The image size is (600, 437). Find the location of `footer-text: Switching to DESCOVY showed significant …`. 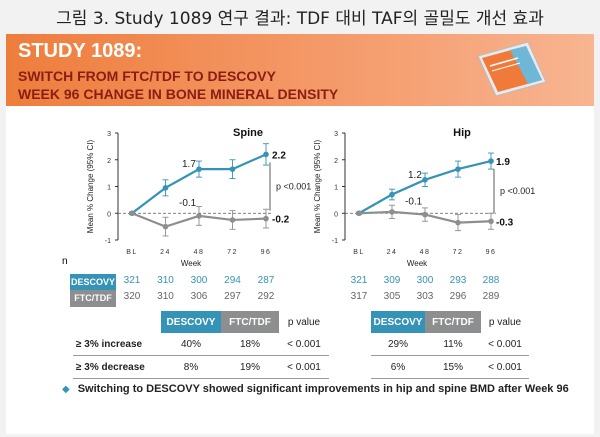

footer-text: Switching to DESCOVY showed significant … is located at coordinates (323, 389).